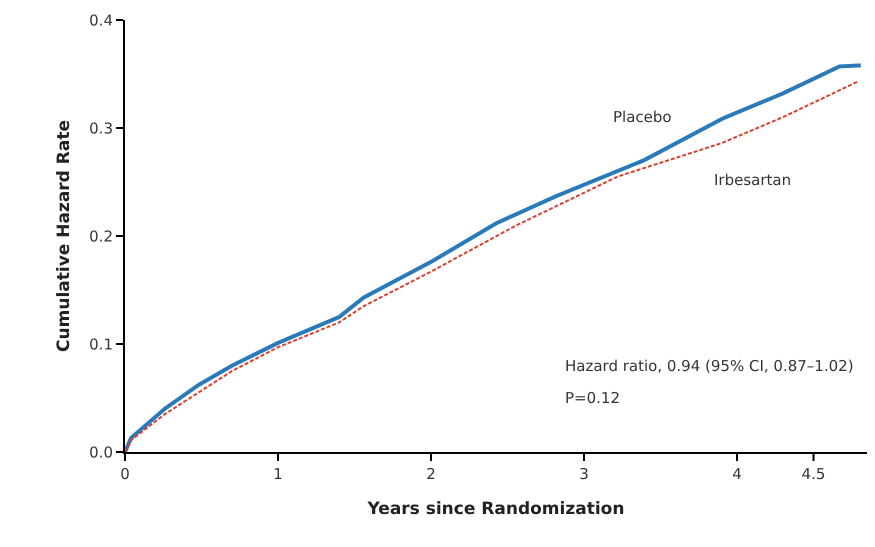  Describe the element at coordinates (495, 508) in the screenshot. I see `x-axis-title: Years since Randomization` at that location.